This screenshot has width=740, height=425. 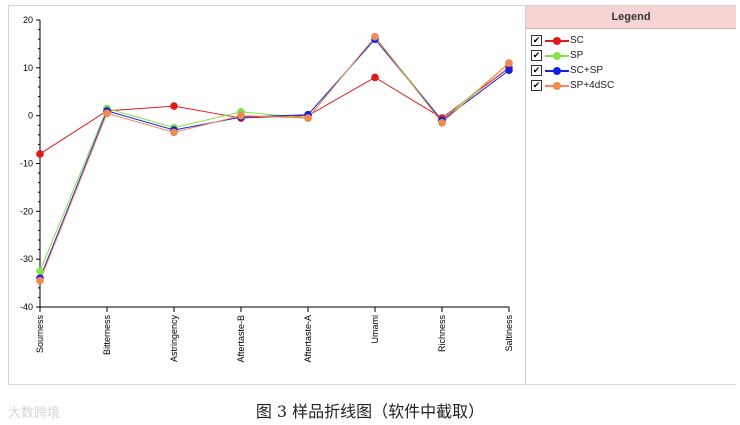 I want to click on legend-checkbox-sp: ✔, so click(x=536, y=55).